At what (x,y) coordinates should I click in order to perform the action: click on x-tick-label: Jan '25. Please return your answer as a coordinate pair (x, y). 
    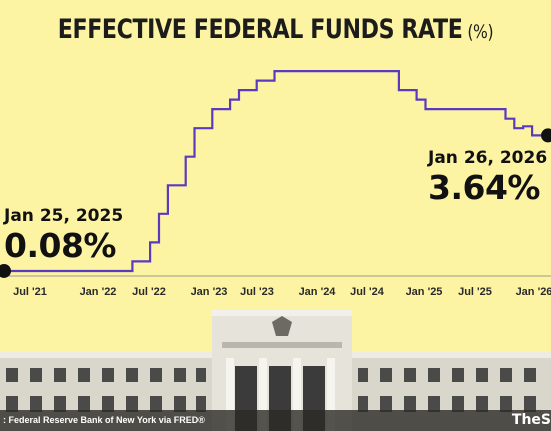
    Looking at the image, I should click on (424, 292).